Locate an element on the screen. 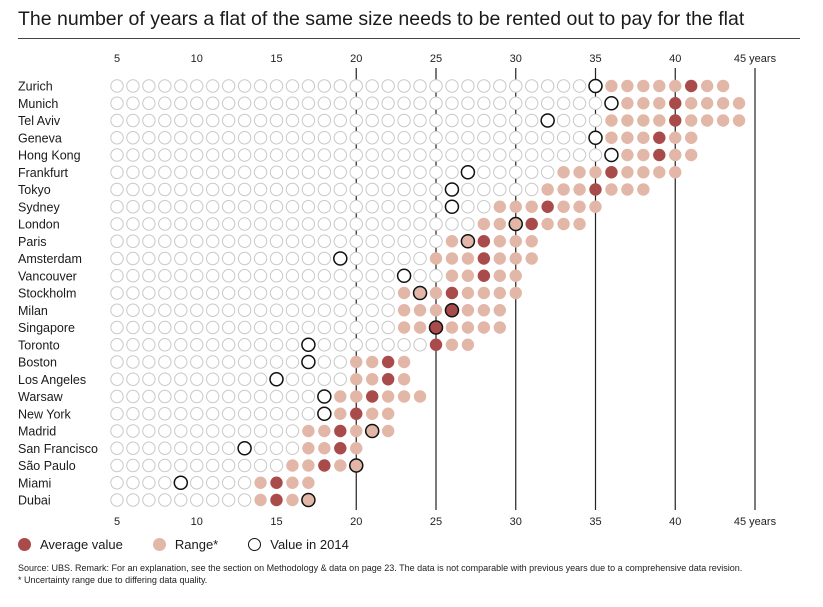 The width and height of the screenshot is (823, 607). city-label-madrid: Madrid is located at coordinates (37, 432).